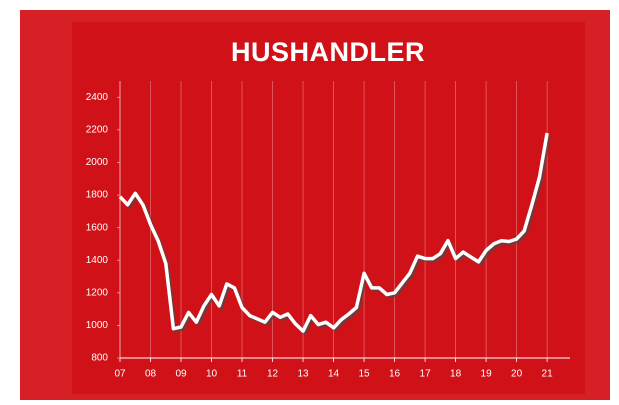 This screenshot has width=619, height=405. I want to click on x-tick-label: 19, so click(487, 374).